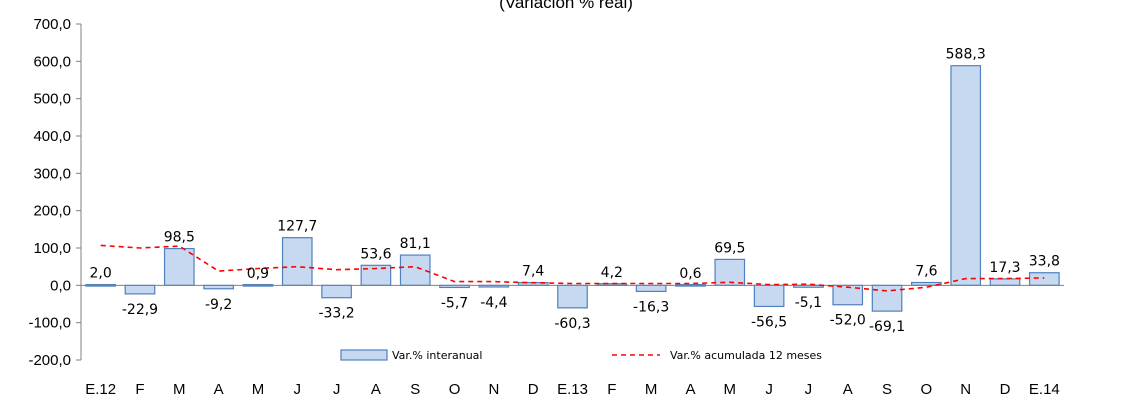 This screenshot has width=1132, height=399. Describe the element at coordinates (1044, 262) in the screenshot. I see `data-label: 33,8` at that location.